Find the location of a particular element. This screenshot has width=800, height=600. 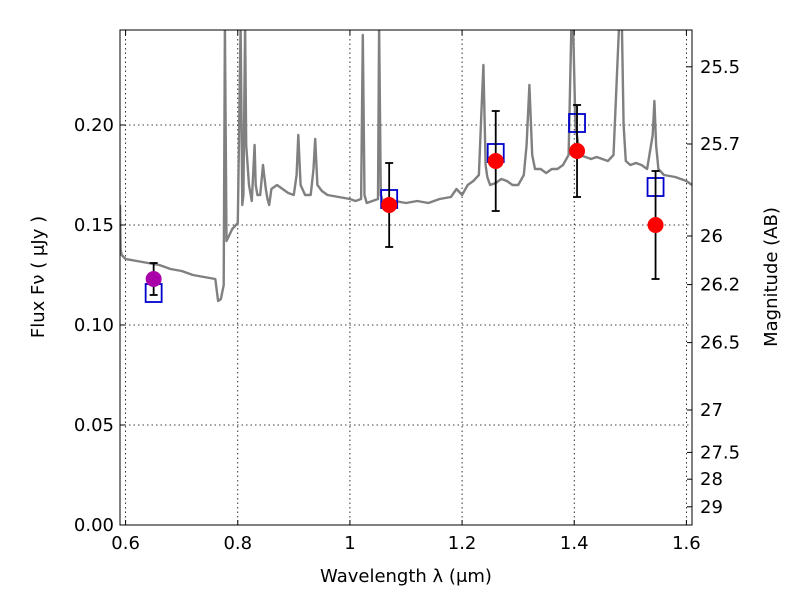

magnitude-tick-label: 26 is located at coordinates (711, 236).